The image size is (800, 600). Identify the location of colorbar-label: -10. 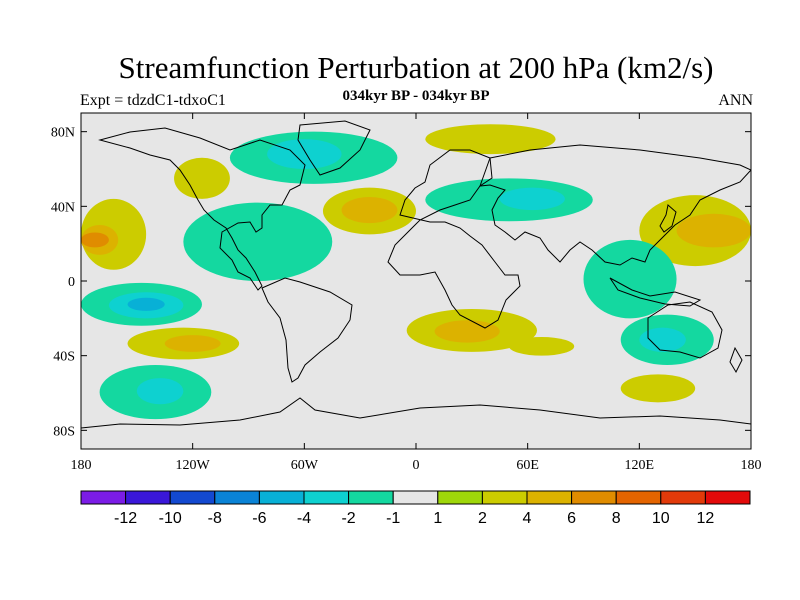
(170, 518).